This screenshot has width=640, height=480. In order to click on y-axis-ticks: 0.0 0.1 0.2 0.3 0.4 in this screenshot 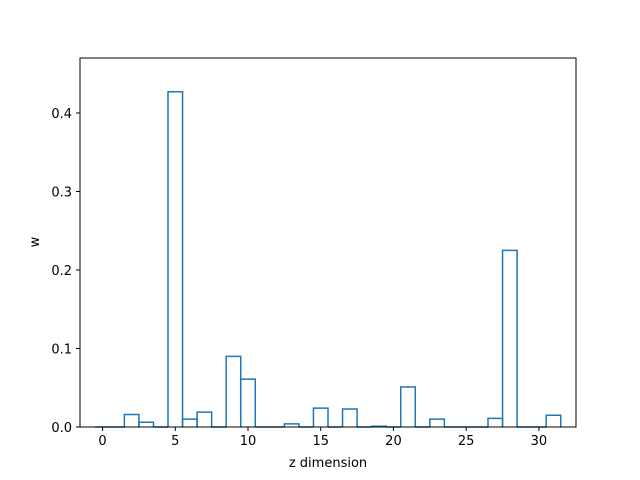, I will do `click(65, 271)`.